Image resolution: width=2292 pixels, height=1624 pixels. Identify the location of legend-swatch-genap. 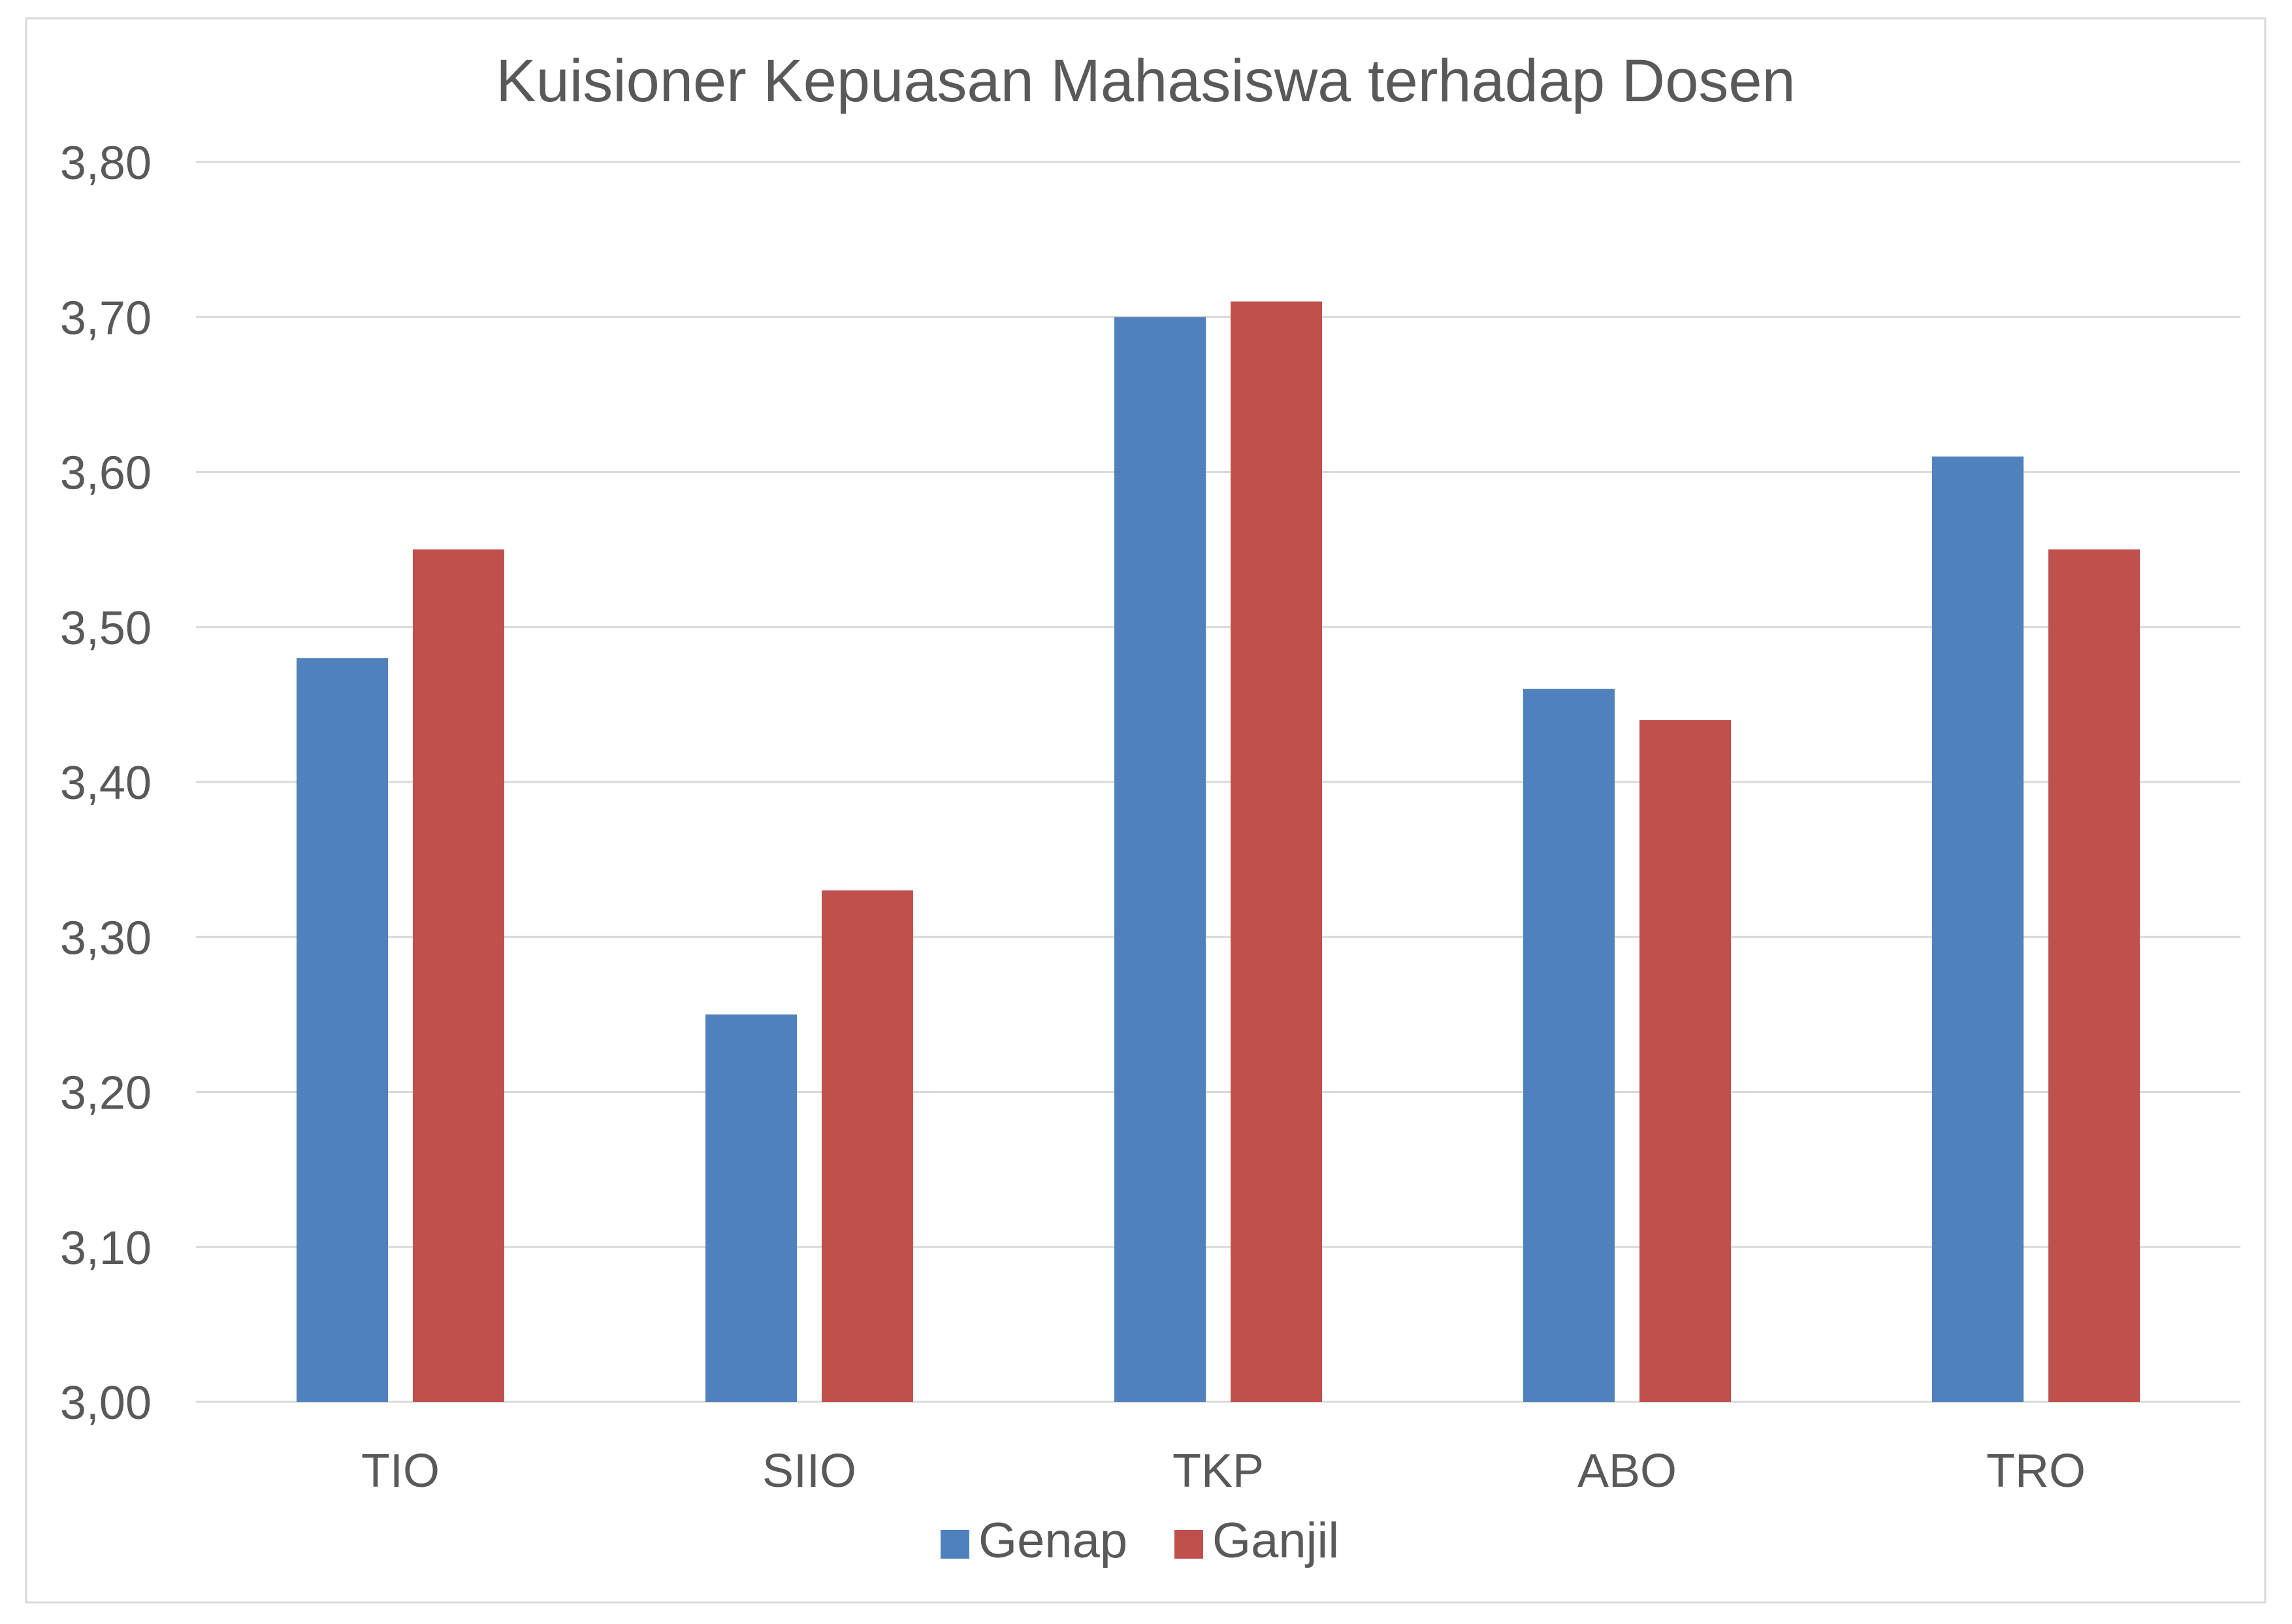
(955, 1544).